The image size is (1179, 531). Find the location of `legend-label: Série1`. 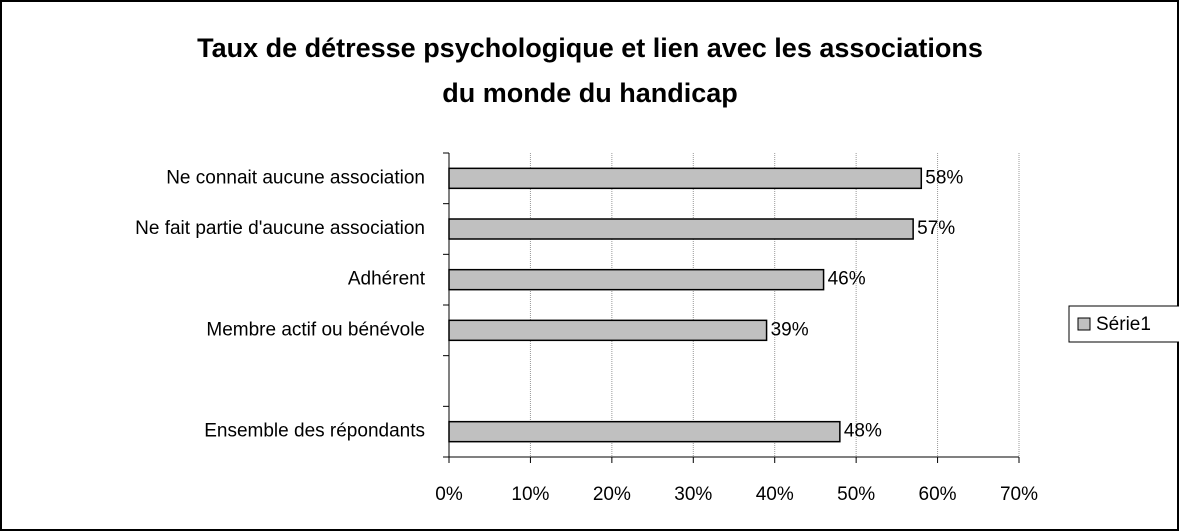

legend-label: Série1 is located at coordinates (1123, 324).